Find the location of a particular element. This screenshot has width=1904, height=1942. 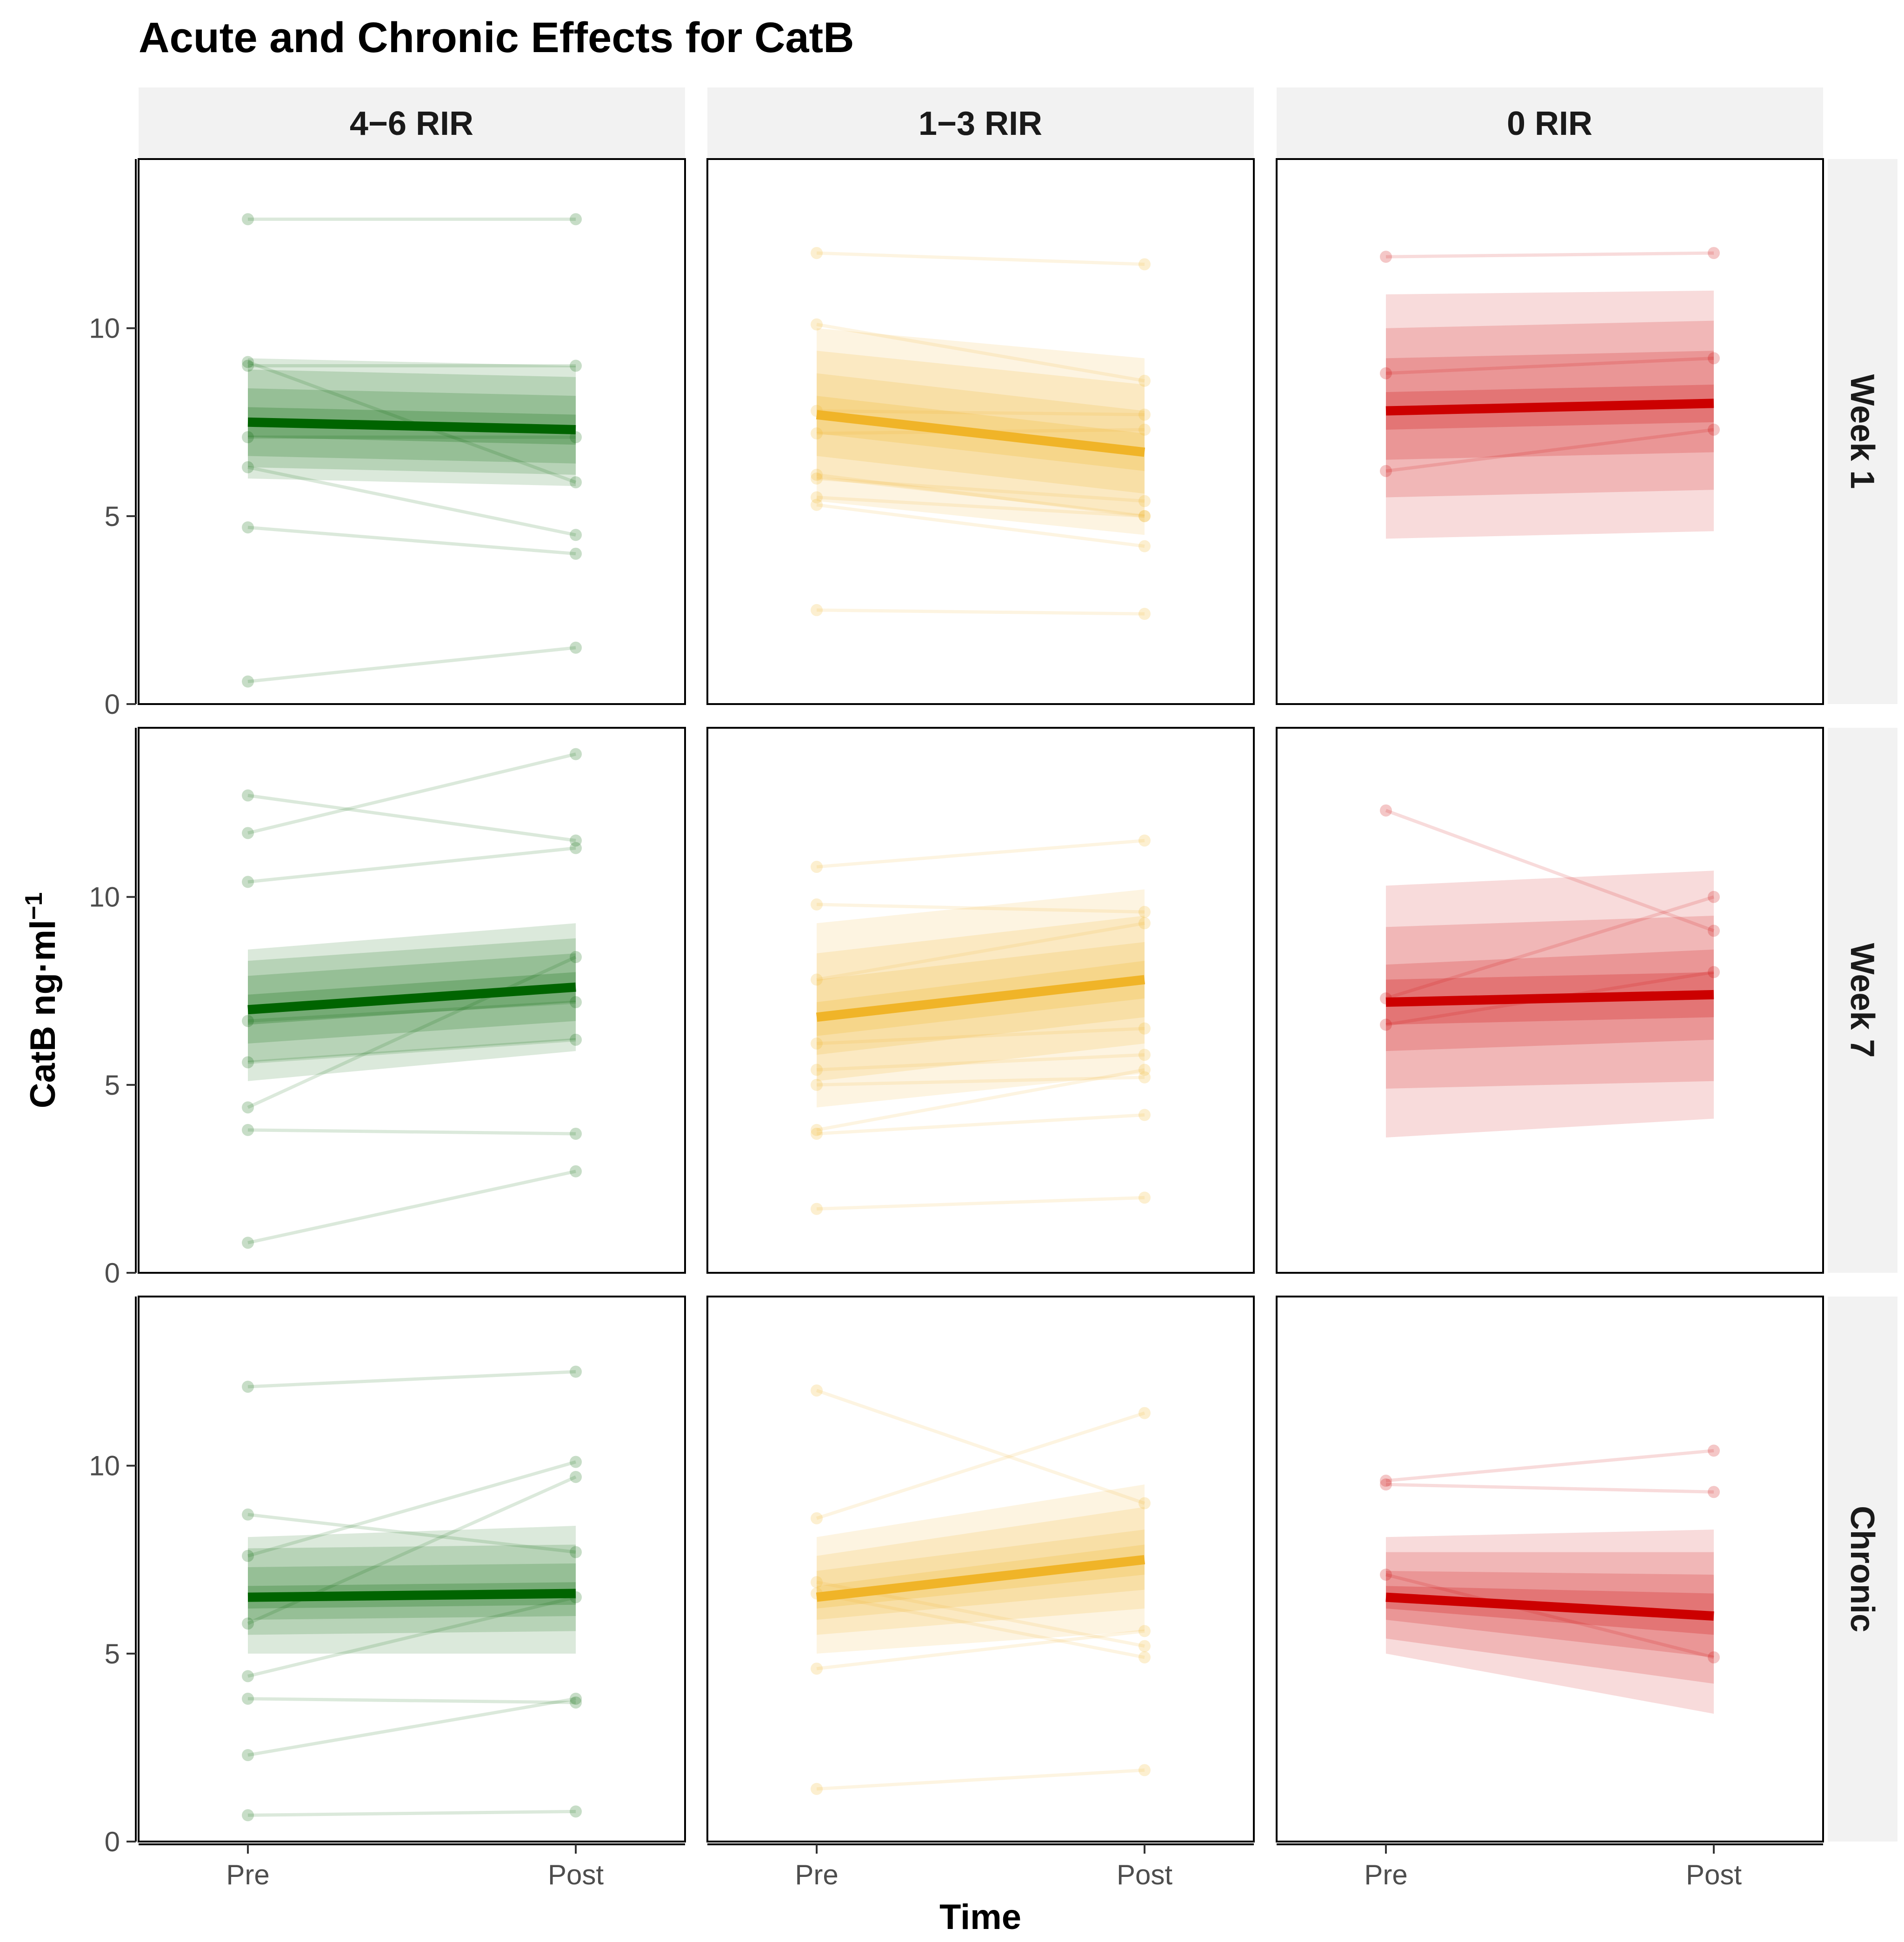

strip-label-4-6-rir: 4−6 RIR is located at coordinates (411, 123).